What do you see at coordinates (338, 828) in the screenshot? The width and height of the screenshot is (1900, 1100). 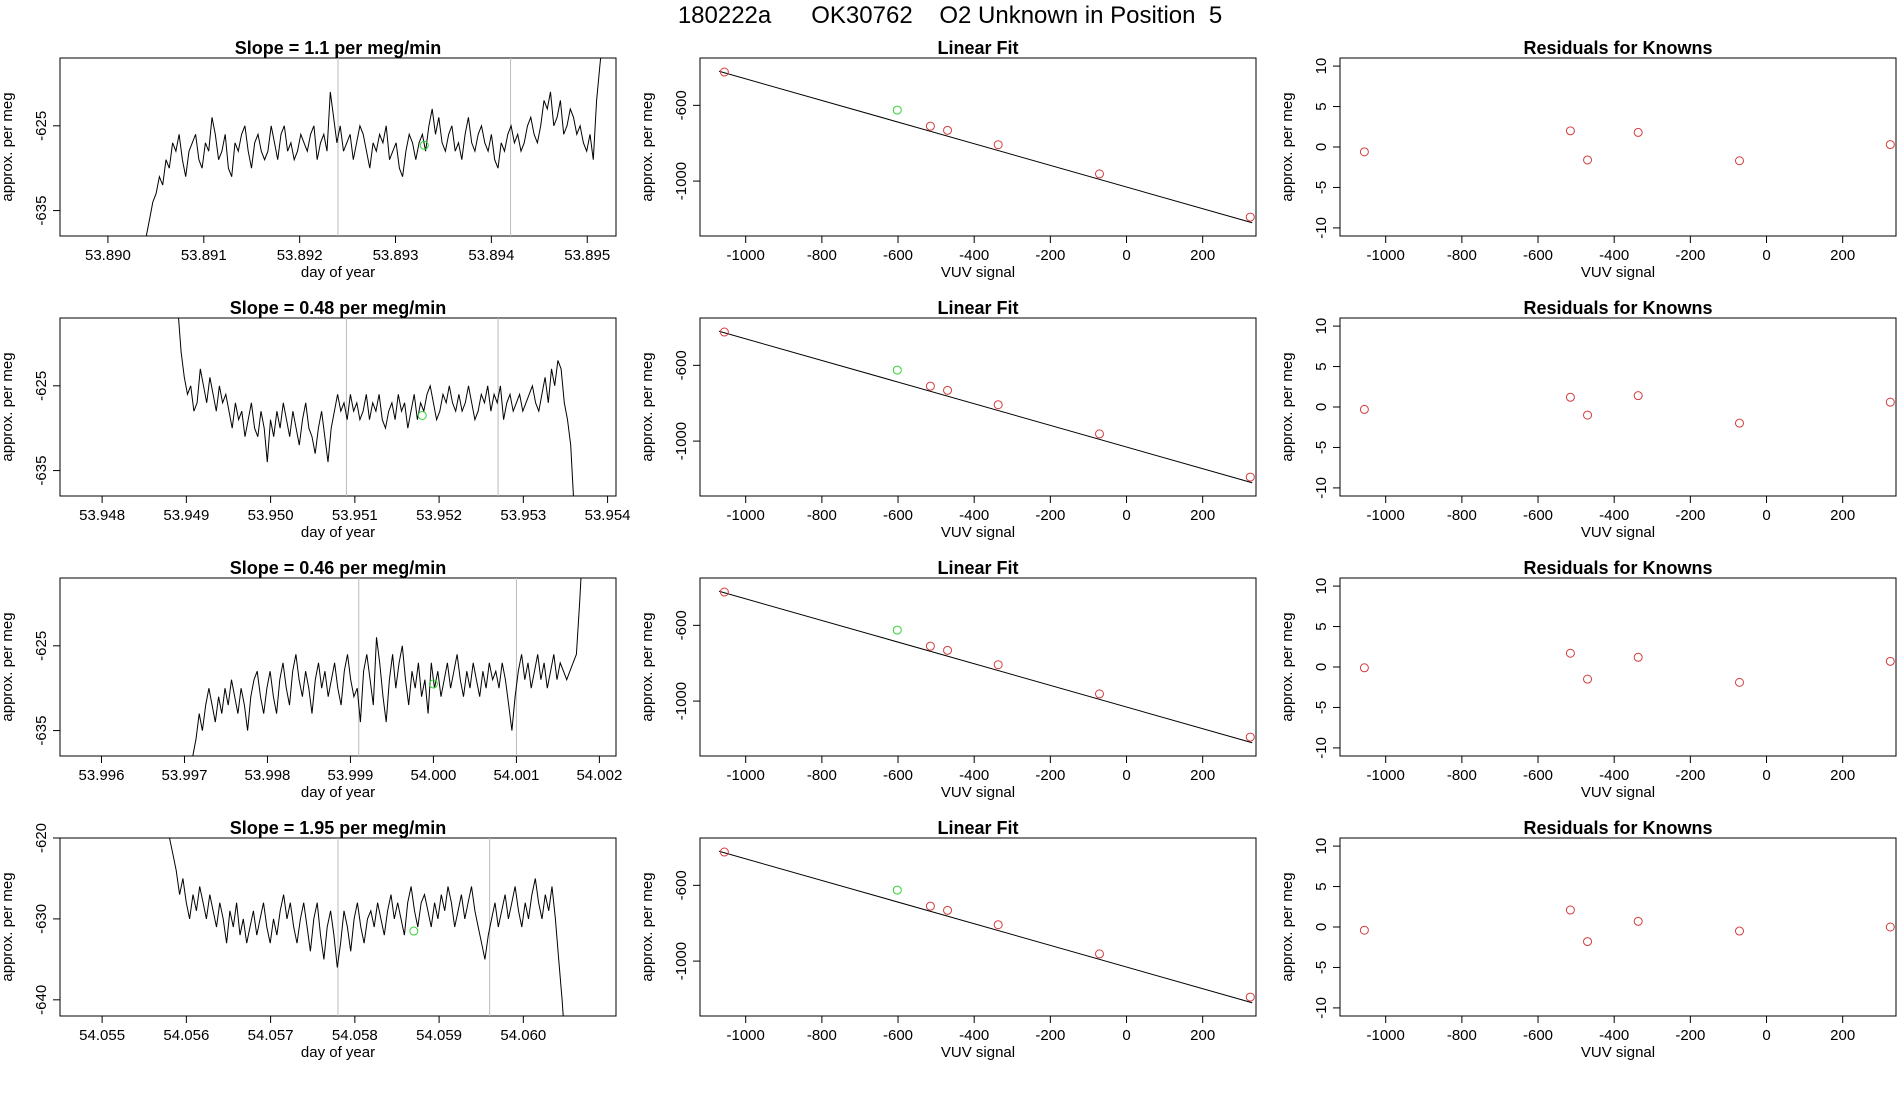 I see `panel-title: Slope = 1.95 per meg/min` at bounding box center [338, 828].